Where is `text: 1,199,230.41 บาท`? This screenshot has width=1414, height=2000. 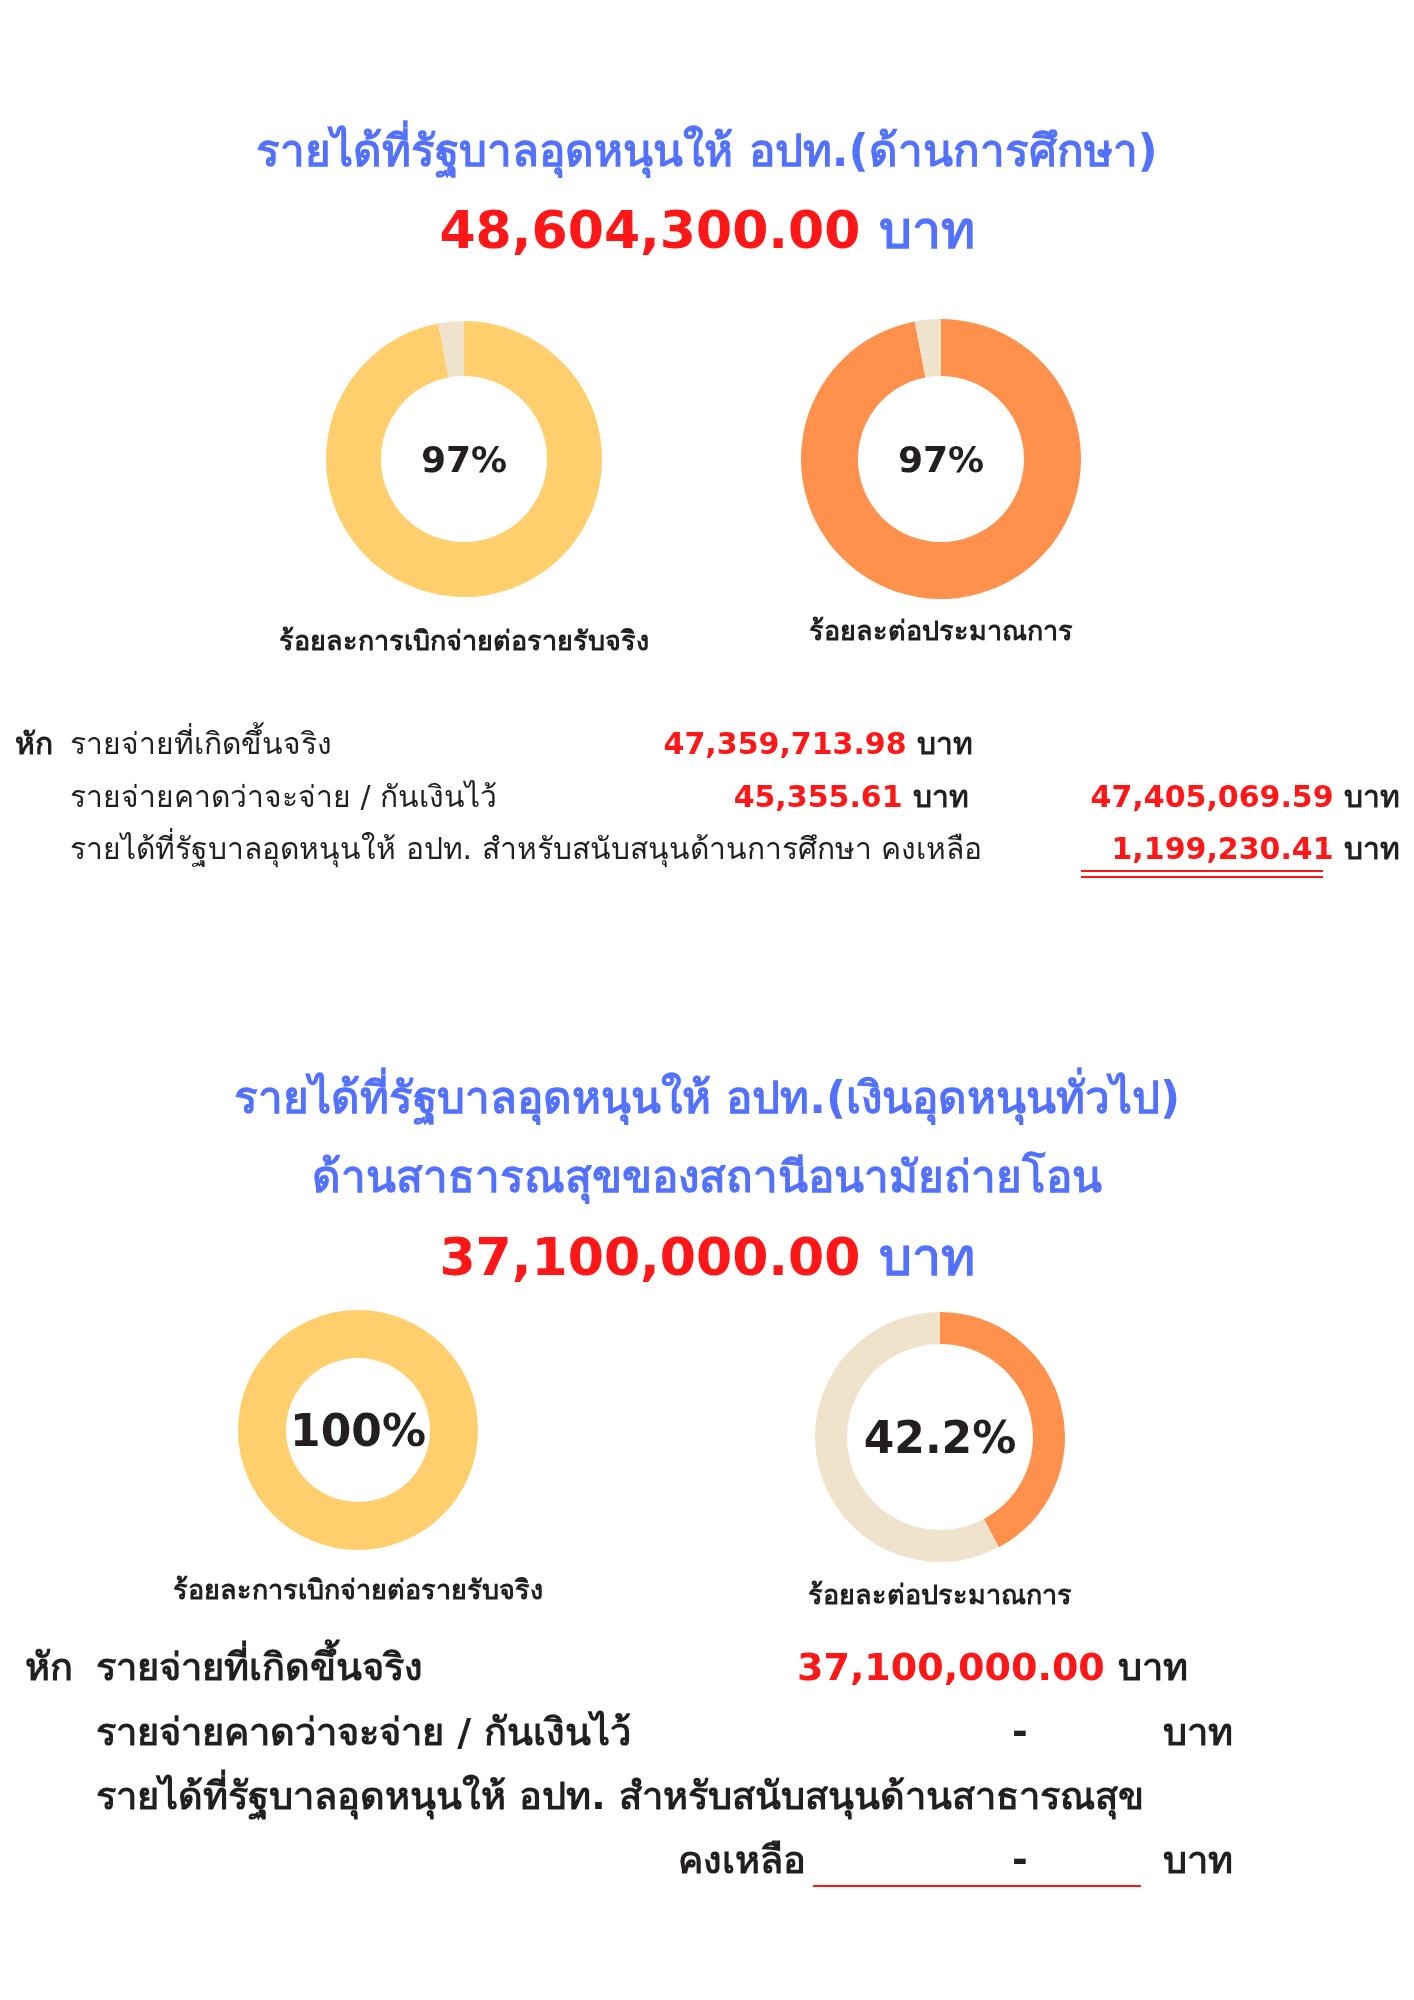 text: 1,199,230.41 บาท is located at coordinates (1255, 848).